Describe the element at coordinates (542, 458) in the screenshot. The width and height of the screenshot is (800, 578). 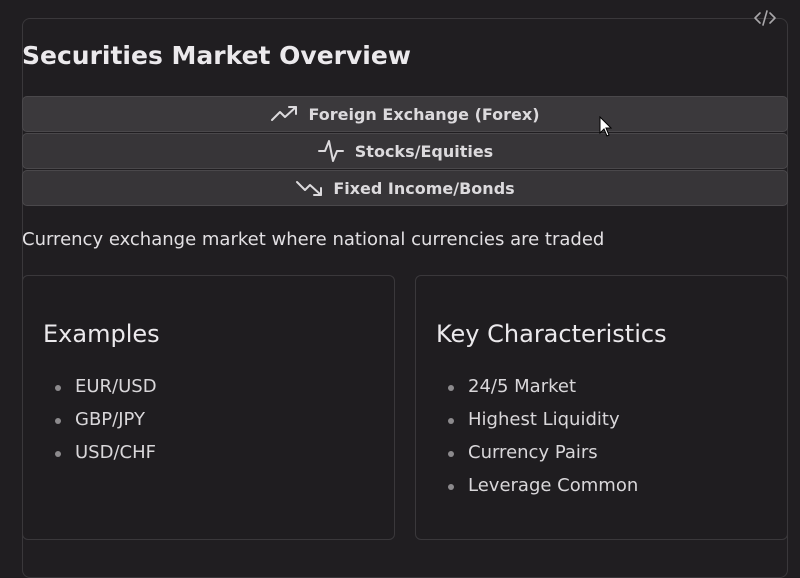
I see `list-item: Currency Pairs` at that location.